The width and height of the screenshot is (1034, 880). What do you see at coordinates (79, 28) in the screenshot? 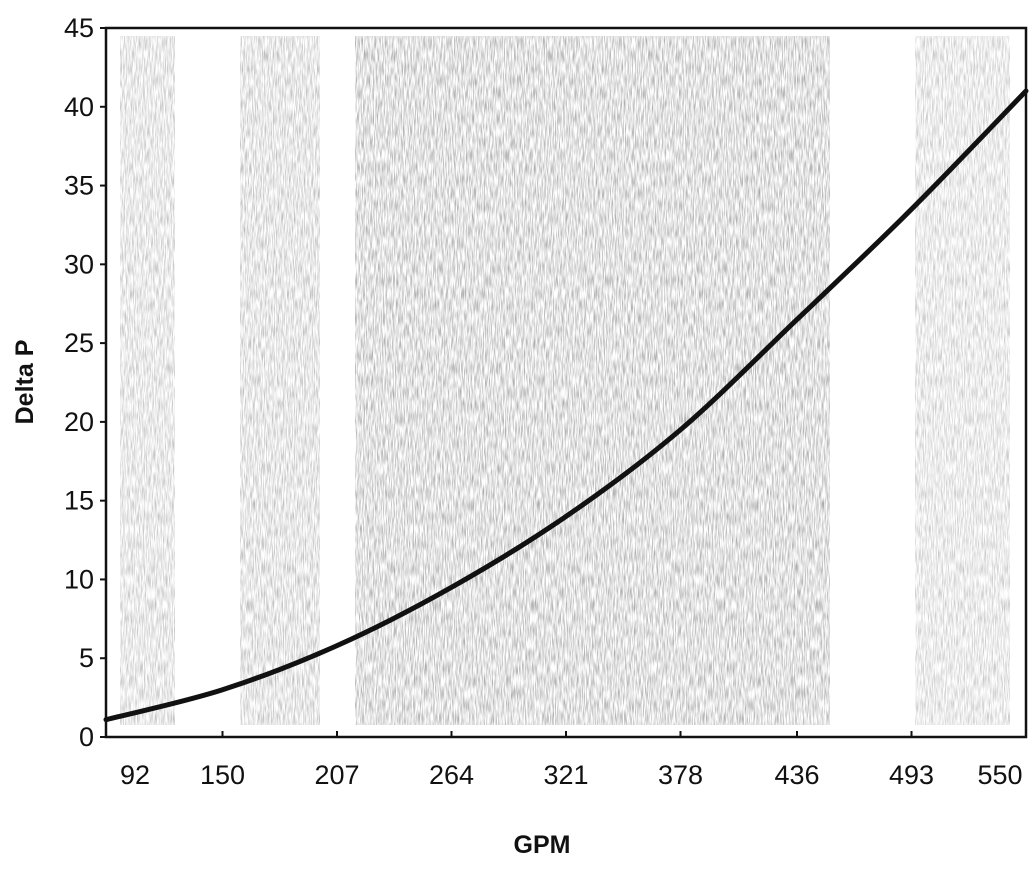
I see `y-tick-label: 45` at bounding box center [79, 28].